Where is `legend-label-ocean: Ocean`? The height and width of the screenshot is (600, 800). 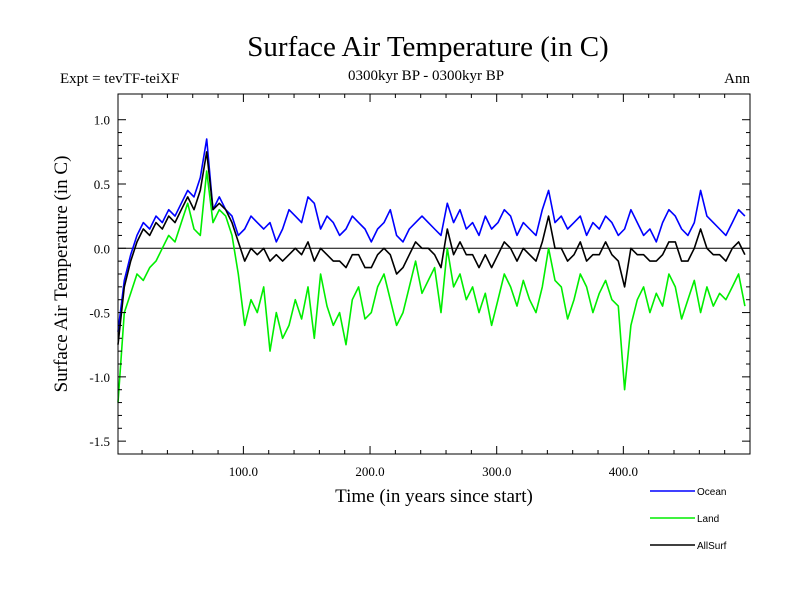 legend-label-ocean: Ocean is located at coordinates (711, 492).